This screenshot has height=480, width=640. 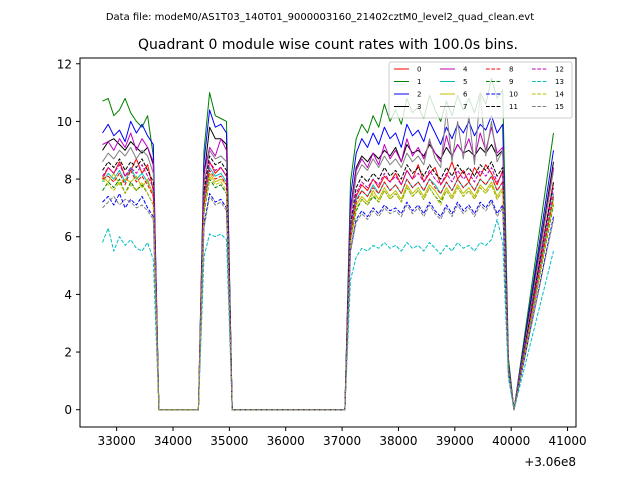 I want to click on legend-frame, so click(x=480, y=90).